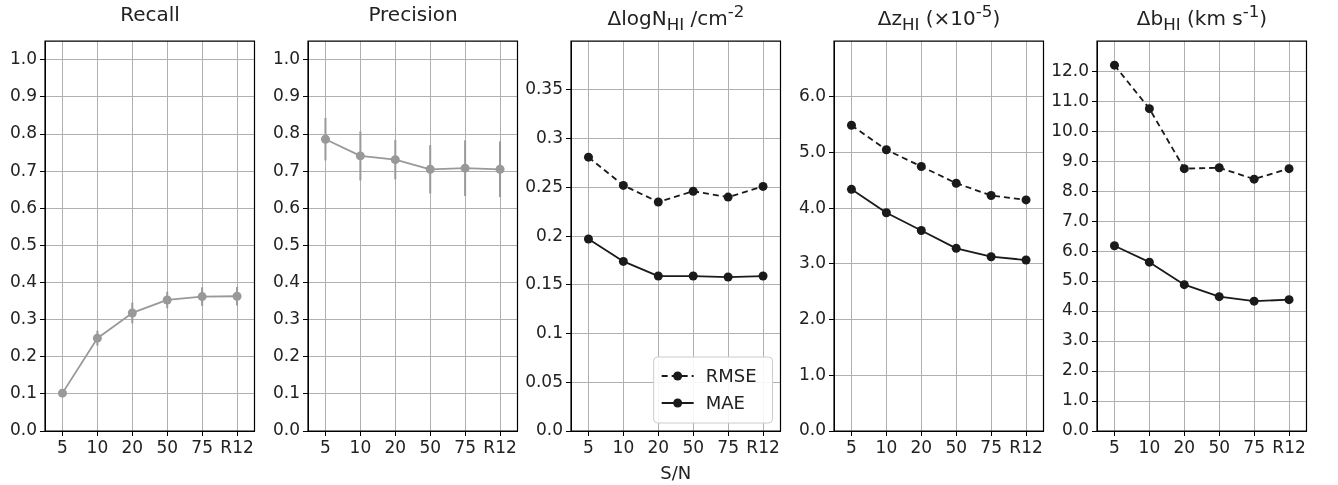 The height and width of the screenshot is (485, 1338). What do you see at coordinates (676, 18) in the screenshot?
I see `chart-title: ΔlogN$_{HI}$ /cm$^{-2}$` at bounding box center [676, 18].